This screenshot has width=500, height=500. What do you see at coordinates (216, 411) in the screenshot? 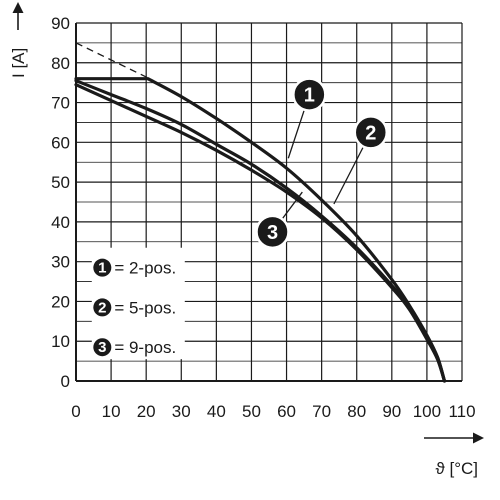
I see `x-tick-label: 40` at bounding box center [216, 411].